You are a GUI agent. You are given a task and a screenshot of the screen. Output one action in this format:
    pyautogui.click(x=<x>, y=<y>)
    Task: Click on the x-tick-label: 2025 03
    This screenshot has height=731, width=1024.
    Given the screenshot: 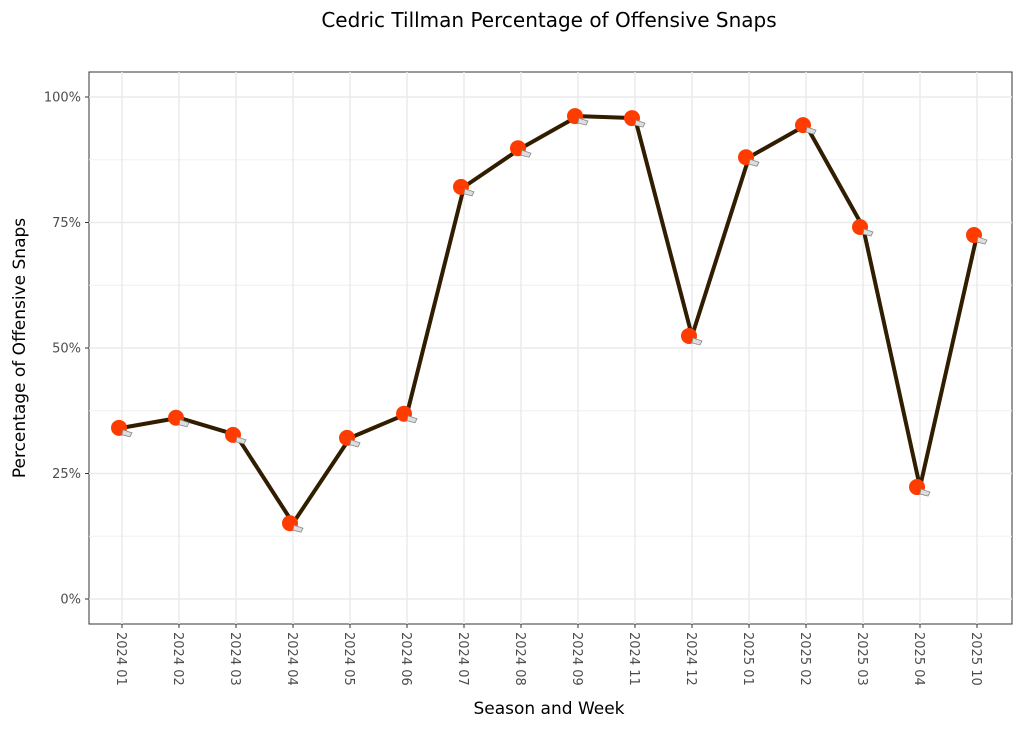 What is the action you would take?
    pyautogui.click(x=861, y=659)
    